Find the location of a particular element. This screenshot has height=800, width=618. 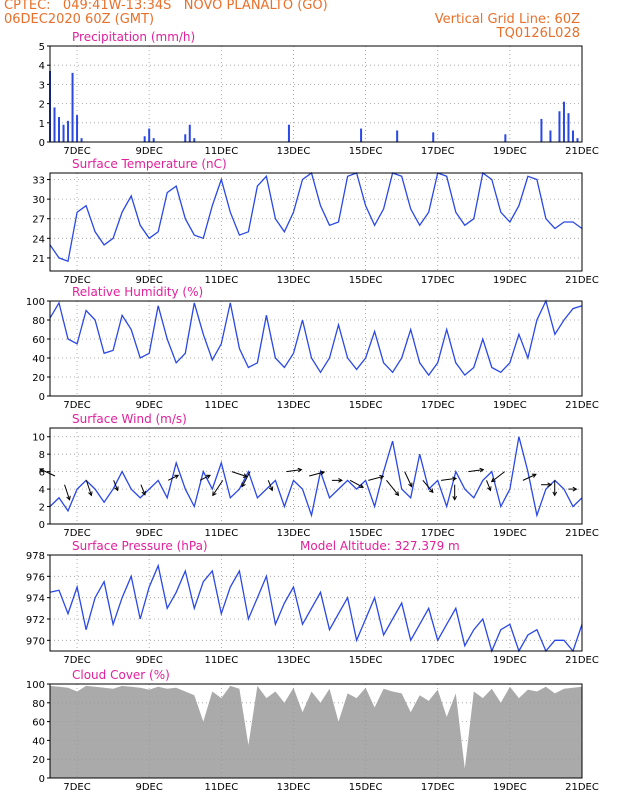

y-tick-label: 8 is located at coordinates (42, 455).